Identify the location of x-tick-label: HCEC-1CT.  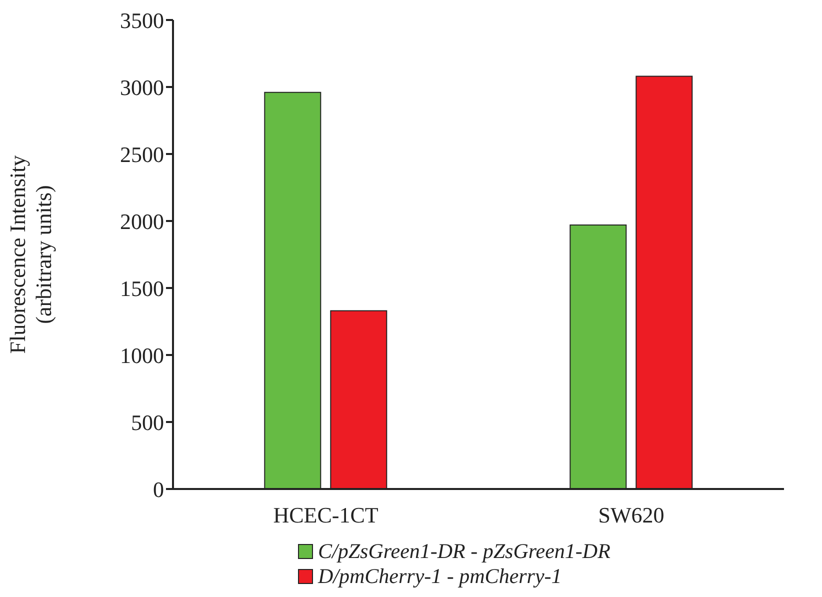
(326, 515).